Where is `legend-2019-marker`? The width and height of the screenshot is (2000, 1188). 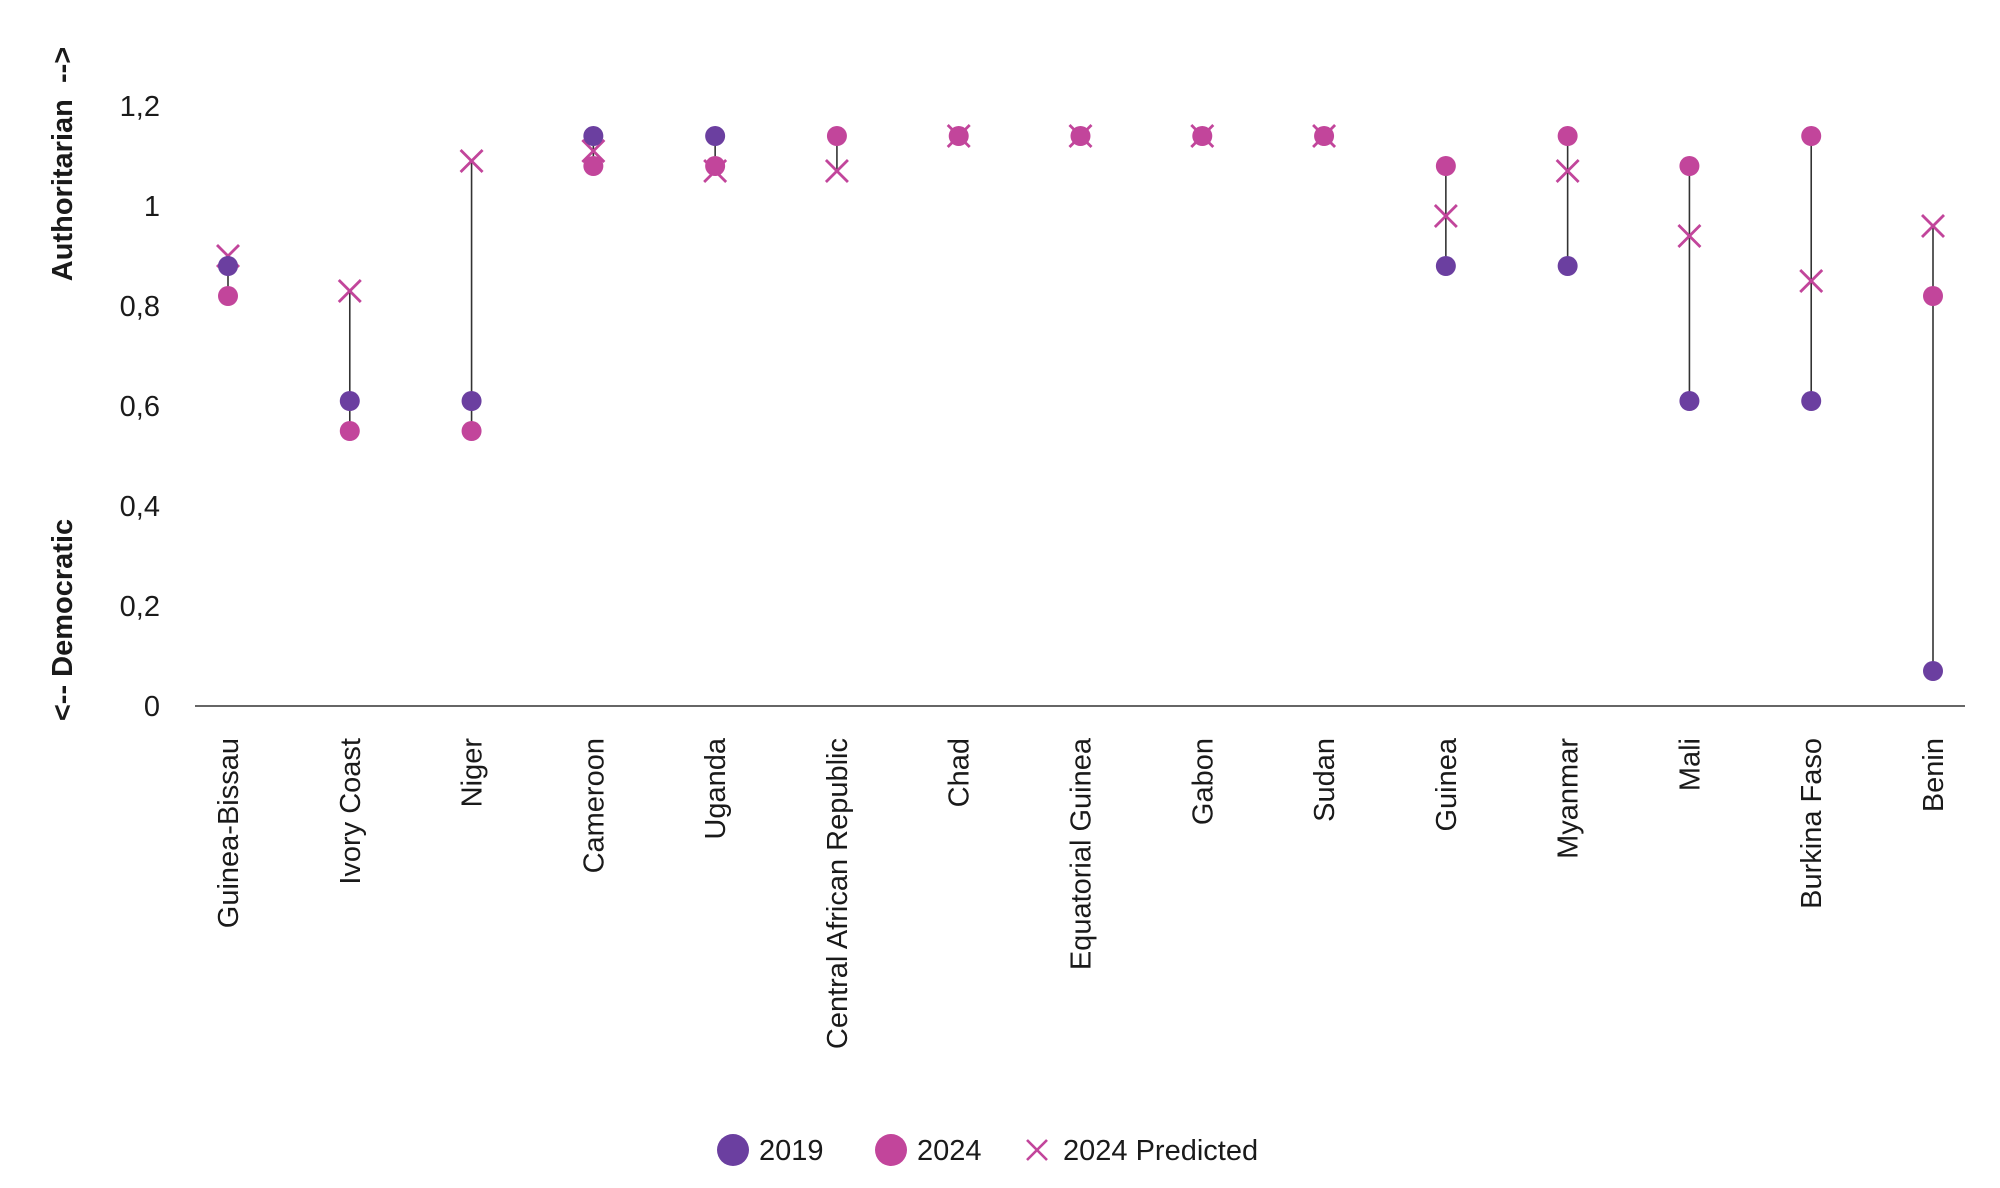
legend-2019-marker is located at coordinates (733, 1150).